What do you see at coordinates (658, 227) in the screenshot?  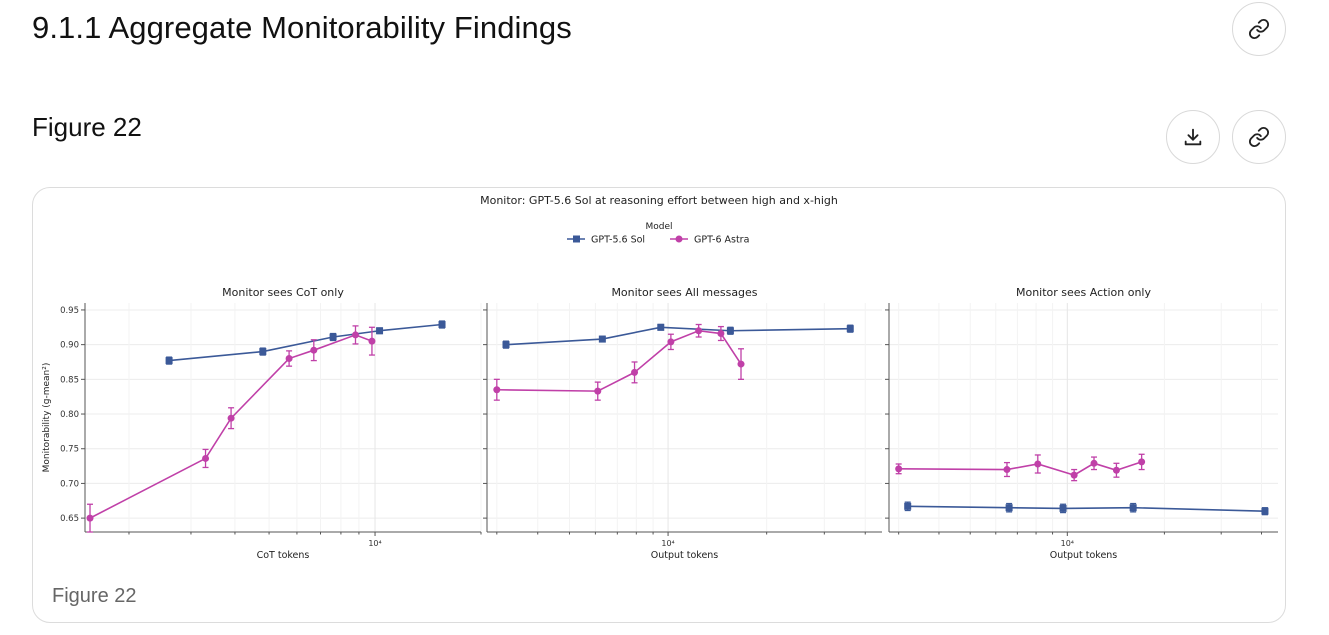 I see `legend-title: Model` at bounding box center [658, 227].